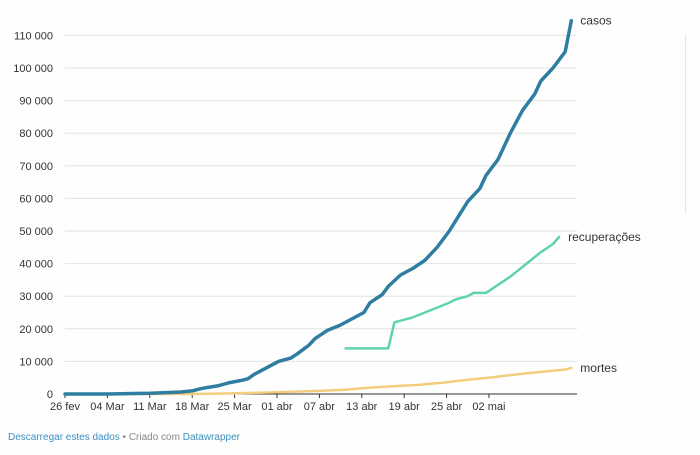 The height and width of the screenshot is (455, 700). I want to click on side-divider, so click(685, 124).